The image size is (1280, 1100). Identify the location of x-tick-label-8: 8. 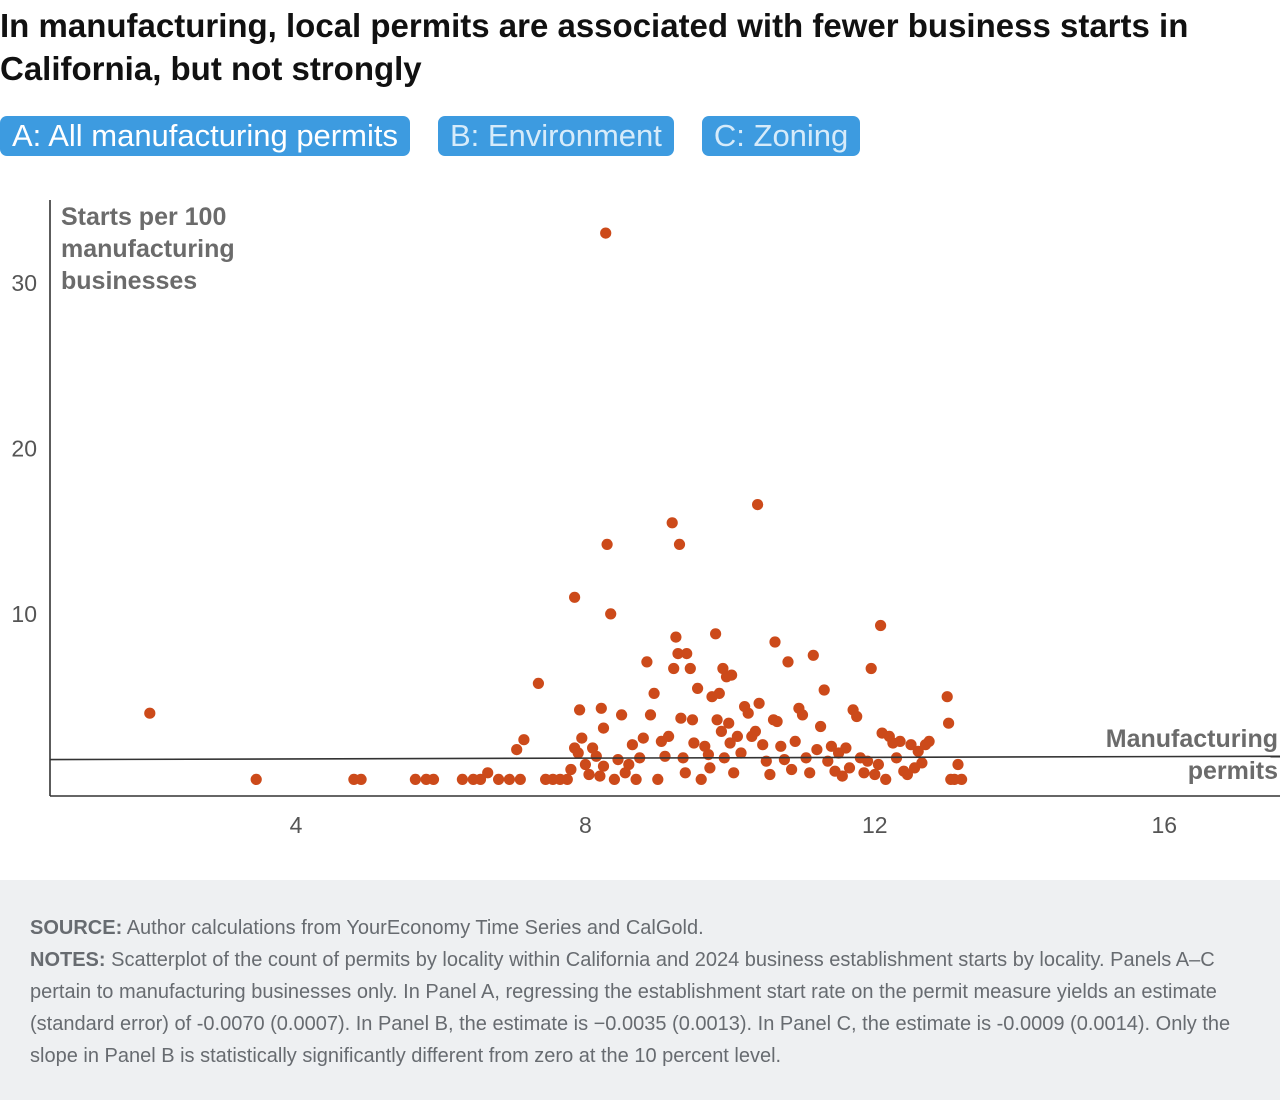
(585, 825).